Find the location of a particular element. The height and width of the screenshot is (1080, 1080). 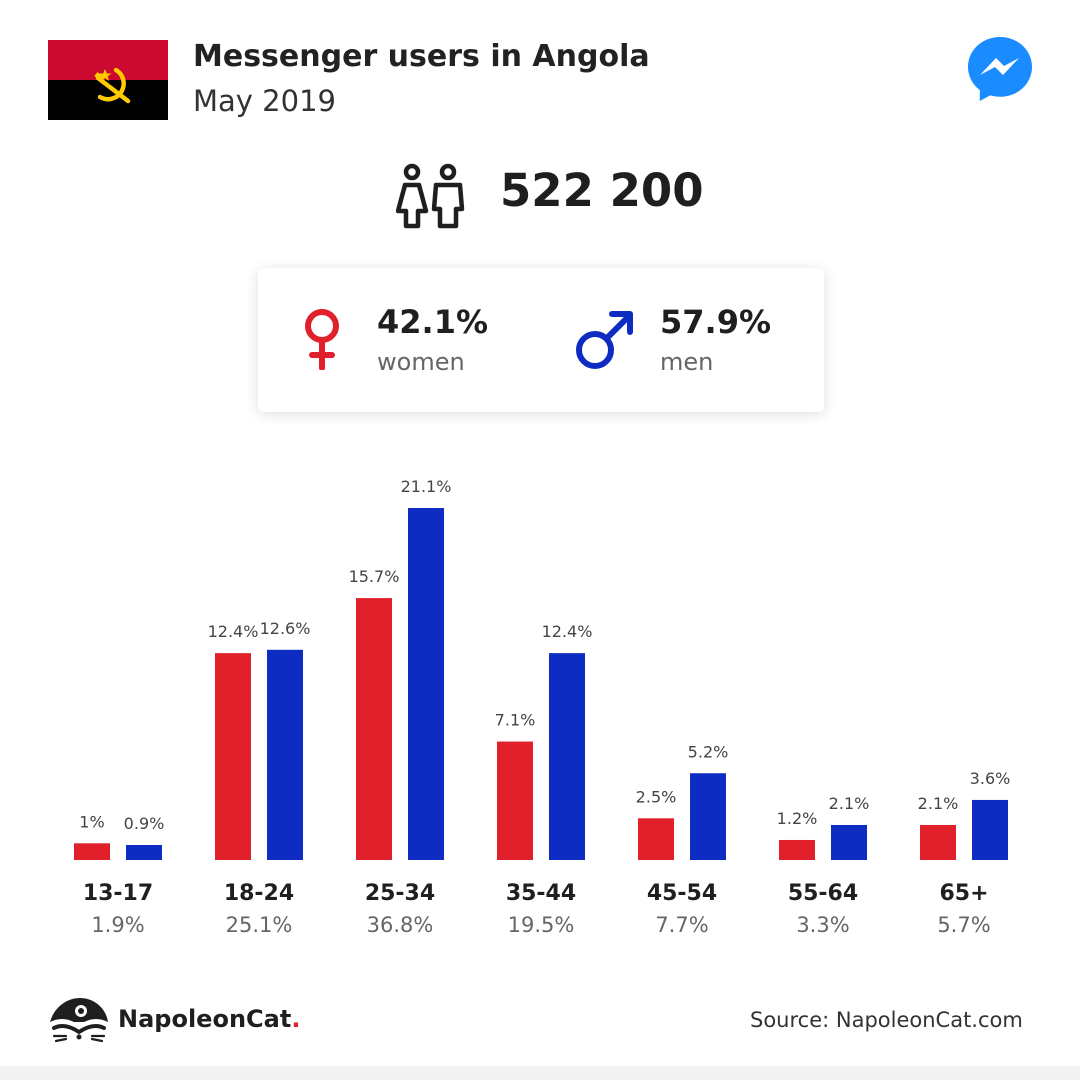

age-group-total: 25.1% is located at coordinates (259, 925).